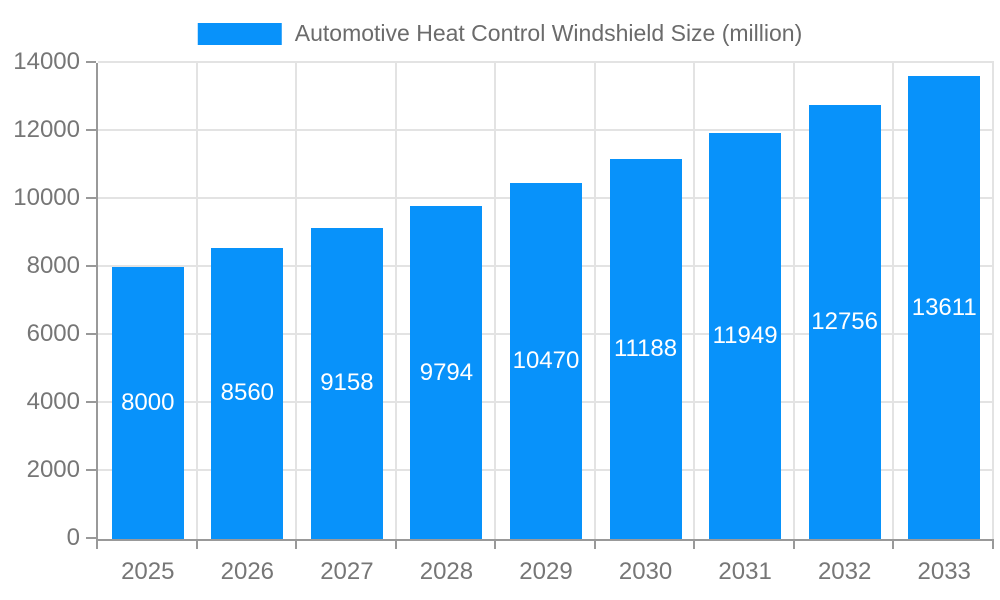  What do you see at coordinates (446, 571) in the screenshot?
I see `x-axis-label: 2028` at bounding box center [446, 571].